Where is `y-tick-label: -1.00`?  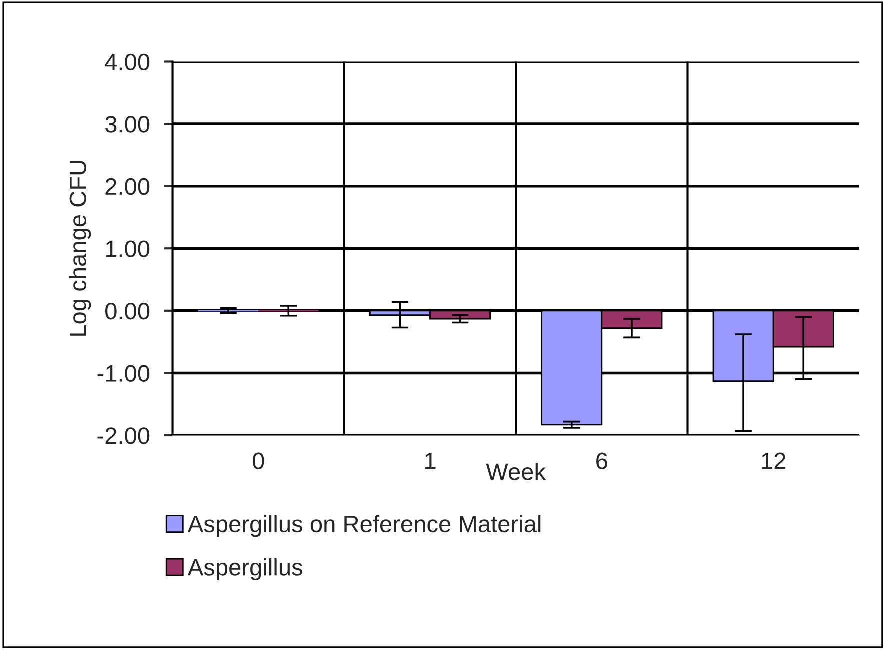
y-tick-label: -1.00 is located at coordinates (124, 373).